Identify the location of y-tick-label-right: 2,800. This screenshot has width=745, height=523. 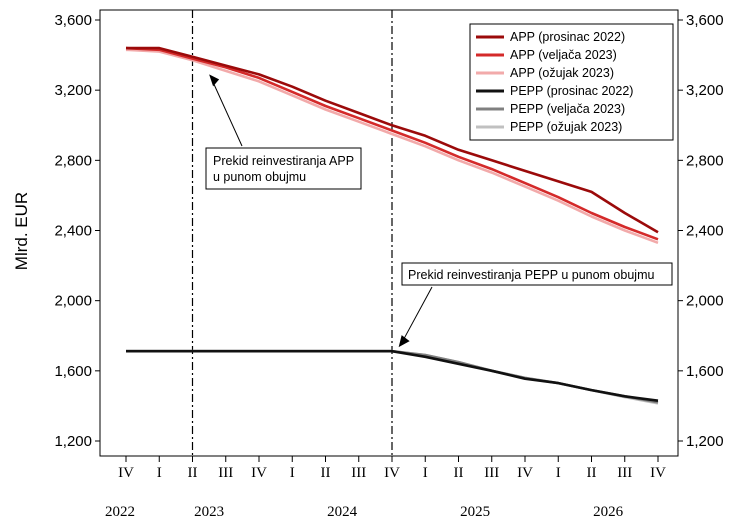
(705, 160).